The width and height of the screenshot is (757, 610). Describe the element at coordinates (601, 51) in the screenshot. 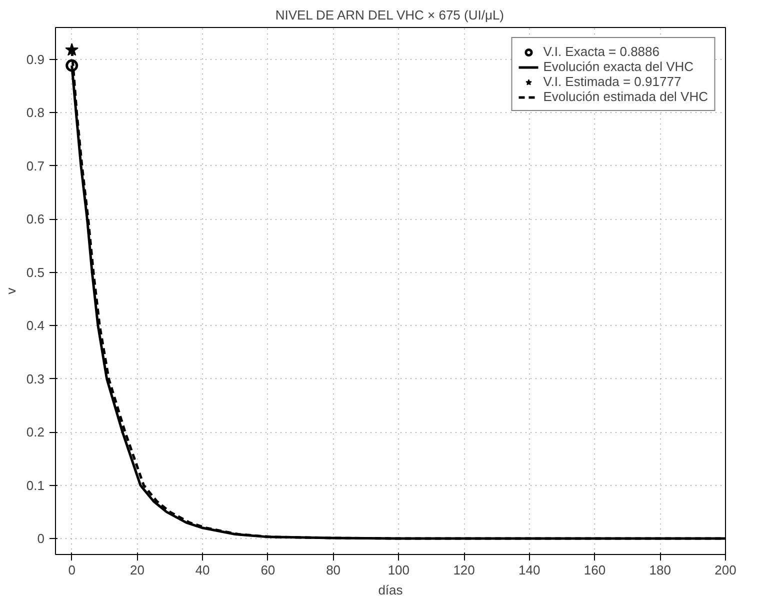

I see `legend-label: V.I. Exacta = 0.8886` at that location.